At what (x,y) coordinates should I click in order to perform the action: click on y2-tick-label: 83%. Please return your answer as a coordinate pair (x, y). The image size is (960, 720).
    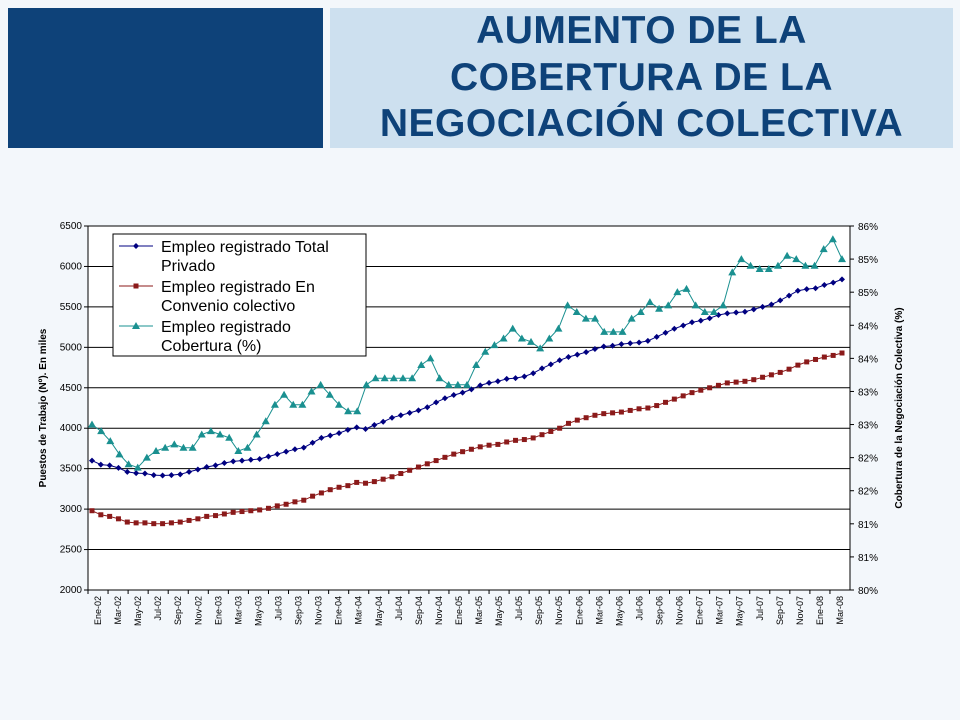
    Looking at the image, I should click on (868, 426).